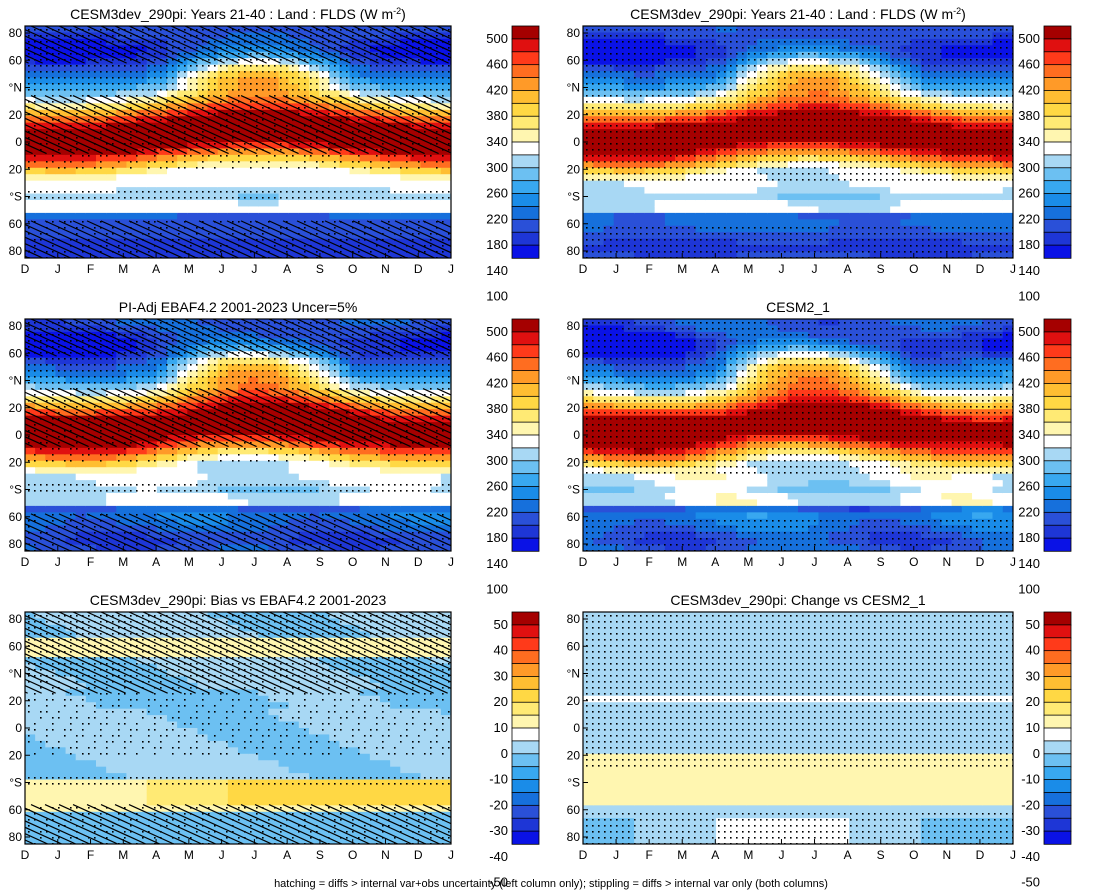  I want to click on colorbar-label: 460, so click(1029, 64).